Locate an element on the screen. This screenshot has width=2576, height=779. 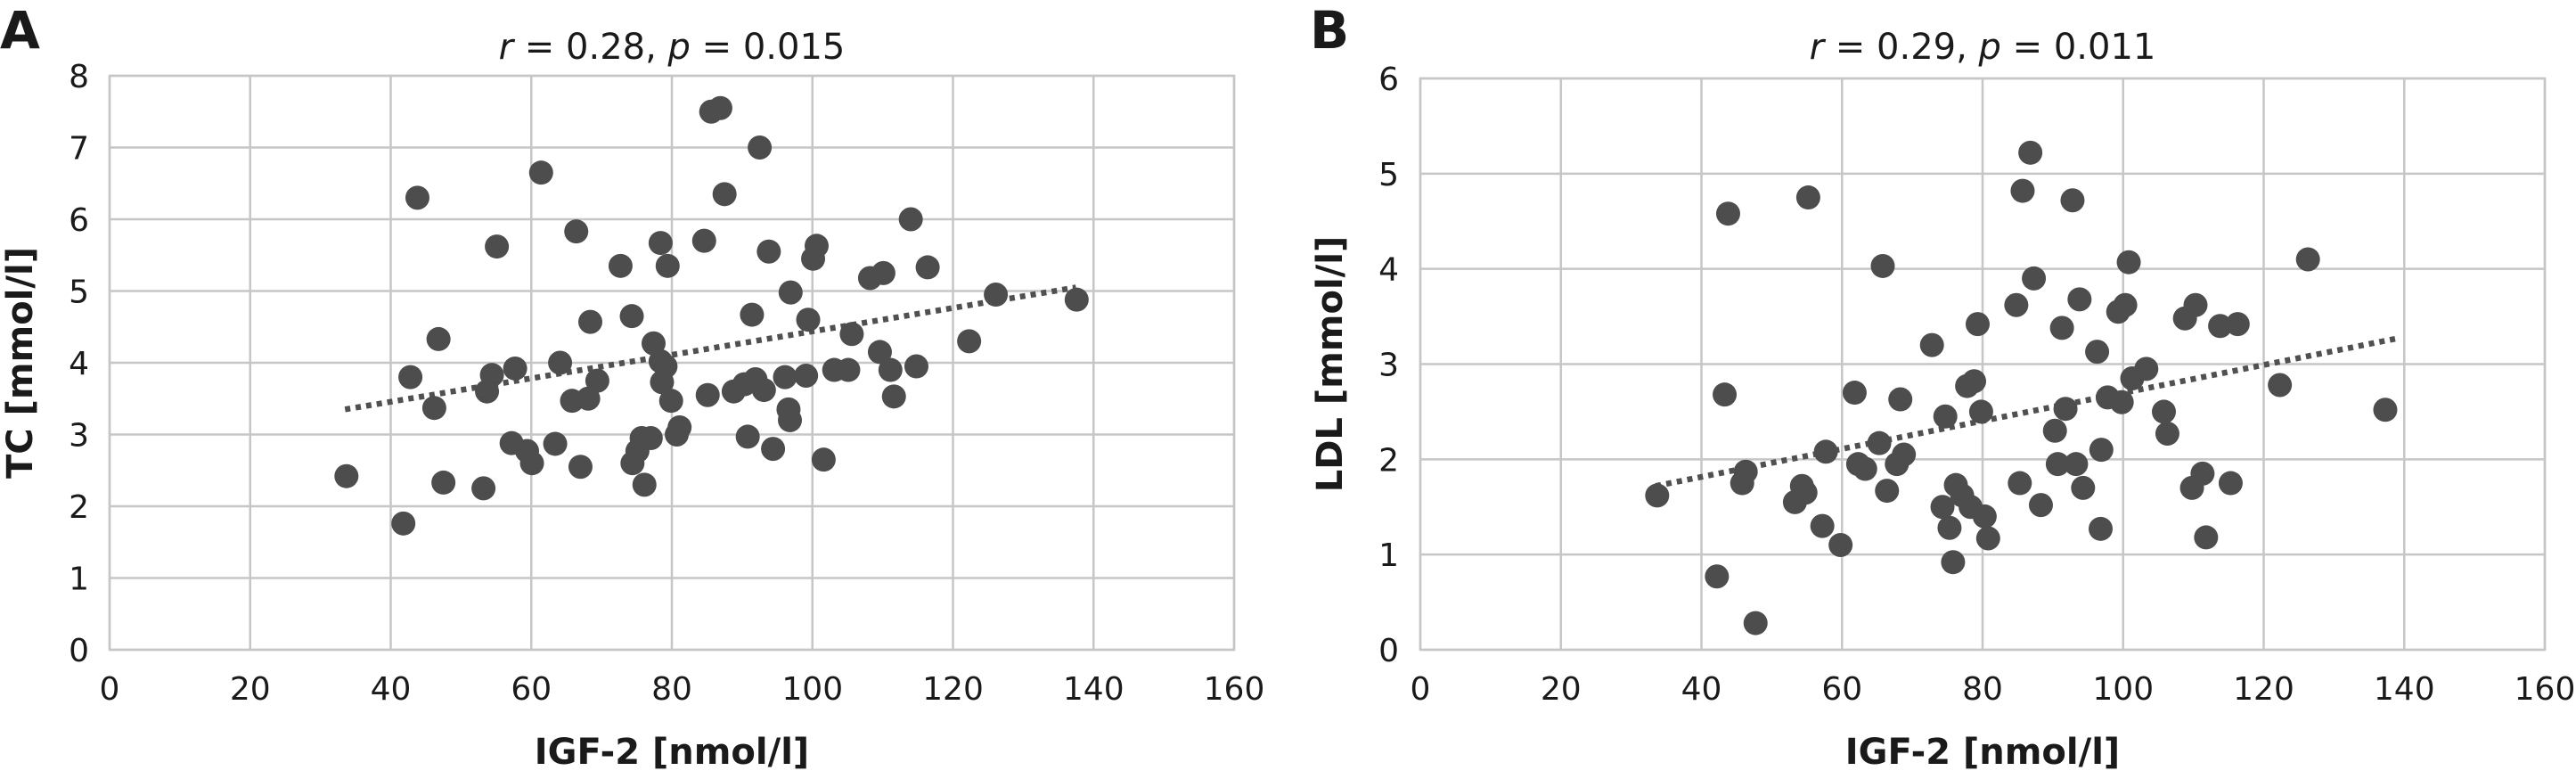
panel-a-x-tick-label: 100 is located at coordinates (812, 689).